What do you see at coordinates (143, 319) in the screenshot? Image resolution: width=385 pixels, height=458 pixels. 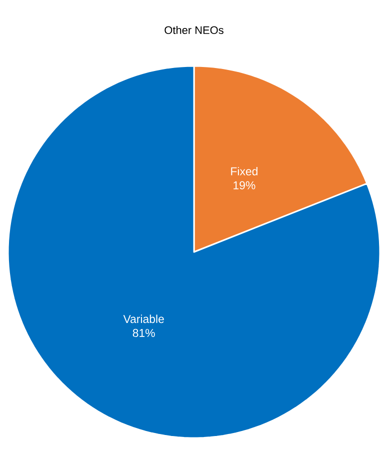 I see `slice-label: Variable` at bounding box center [143, 319].